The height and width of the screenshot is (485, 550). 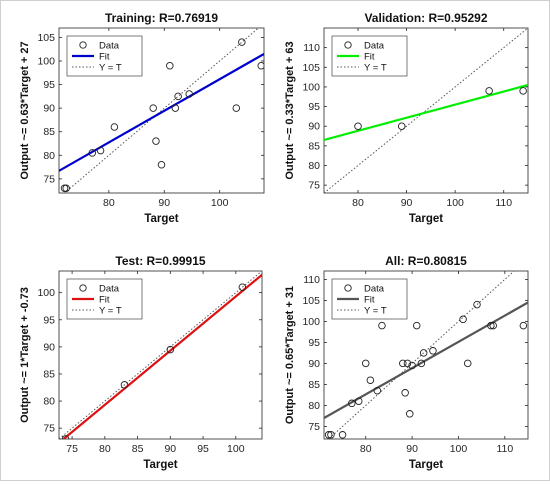 I want to click on validation-y-tick-label: 75, so click(x=314, y=186).